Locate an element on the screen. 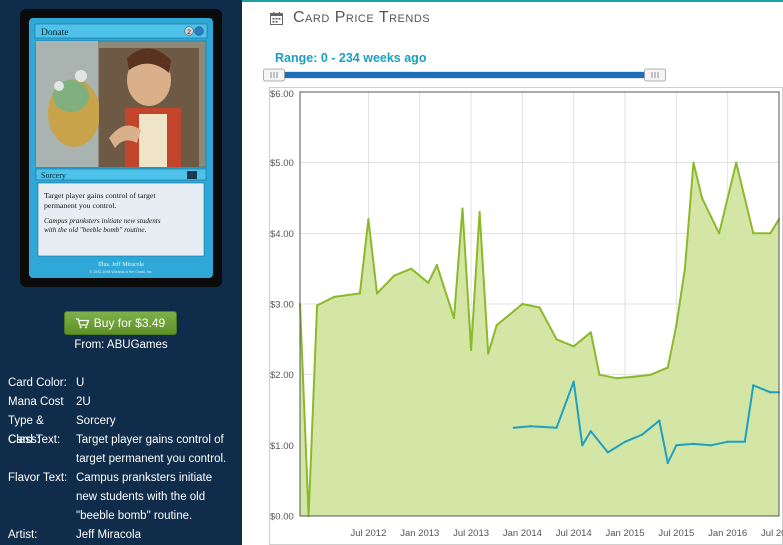 This screenshot has width=783, height=545. set-symbol-icon is located at coordinates (192, 175).